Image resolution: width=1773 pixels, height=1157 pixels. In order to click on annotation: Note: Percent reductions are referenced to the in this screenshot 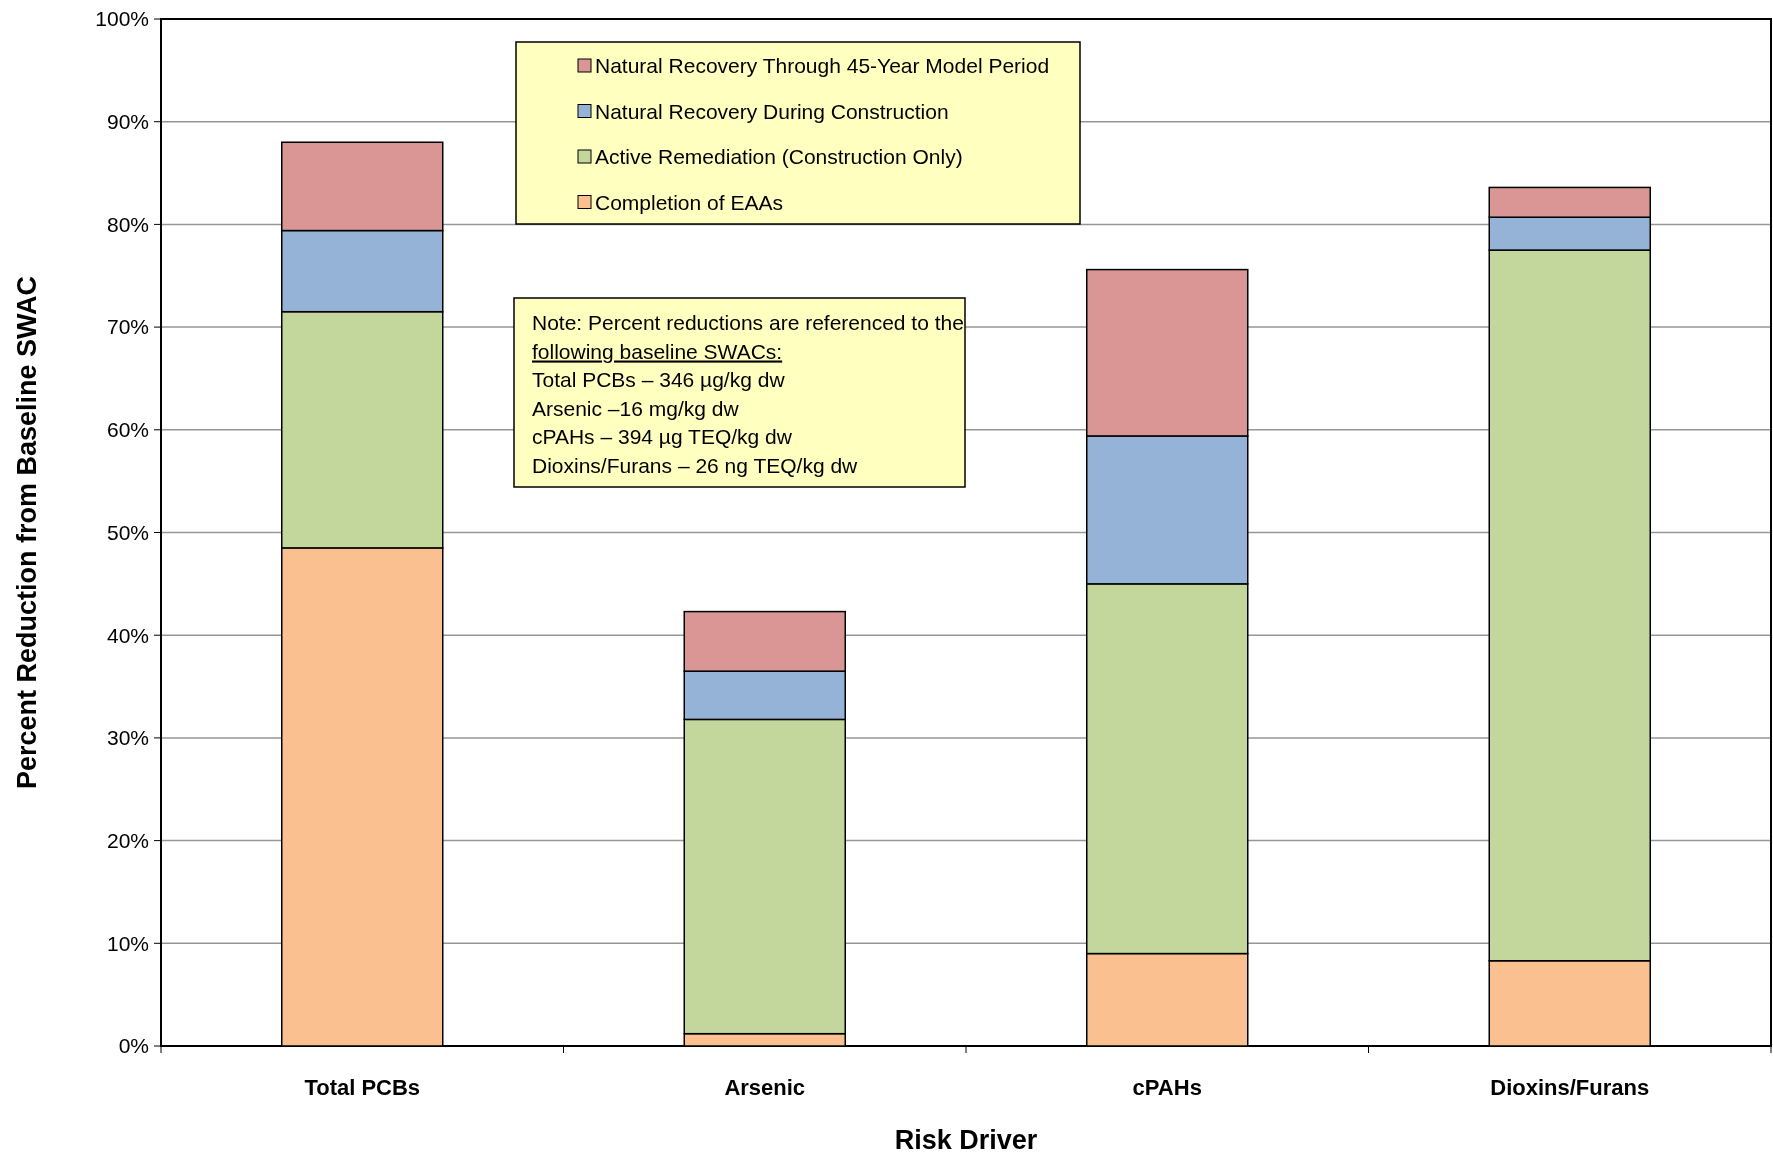, I will do `click(748, 322)`.